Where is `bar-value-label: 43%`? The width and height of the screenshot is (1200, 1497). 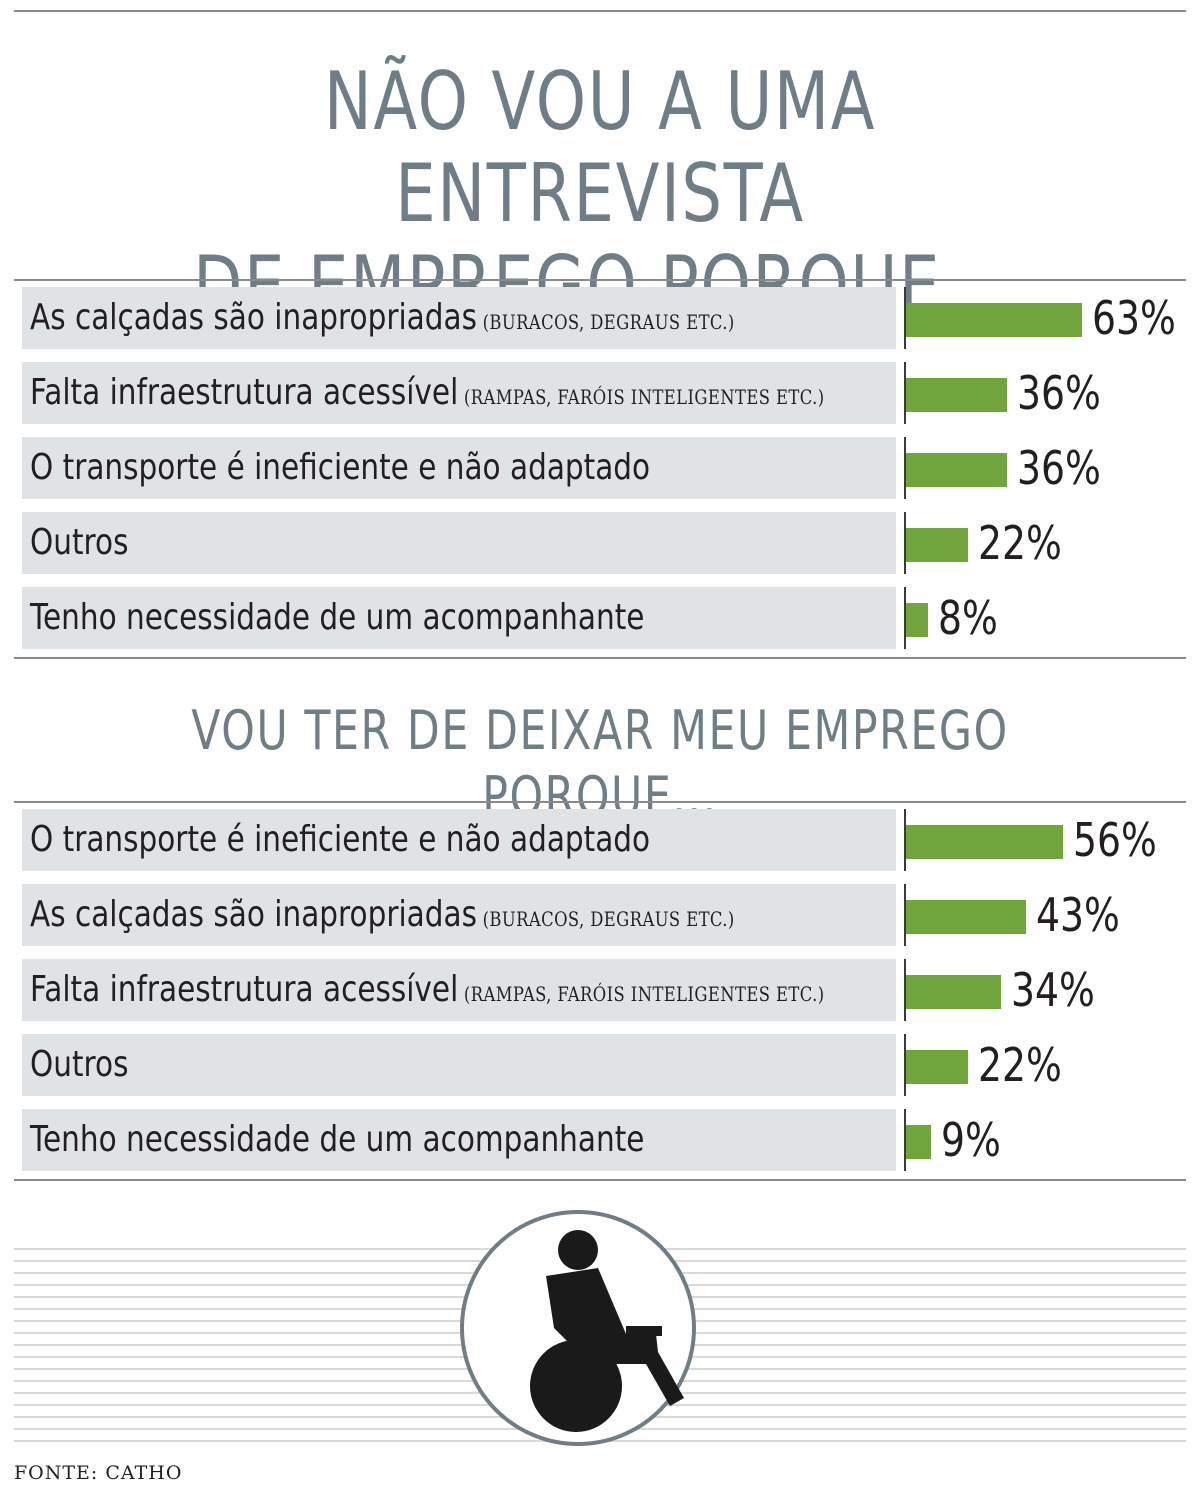
bar-value-label: 43% is located at coordinates (1078, 915).